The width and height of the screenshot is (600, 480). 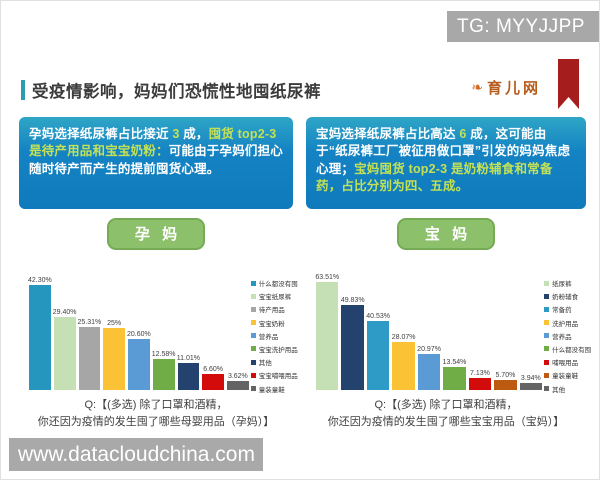 What do you see at coordinates (523, 26) in the screenshot?
I see `telegram-watermark: TG: MYYJJPP` at bounding box center [523, 26].